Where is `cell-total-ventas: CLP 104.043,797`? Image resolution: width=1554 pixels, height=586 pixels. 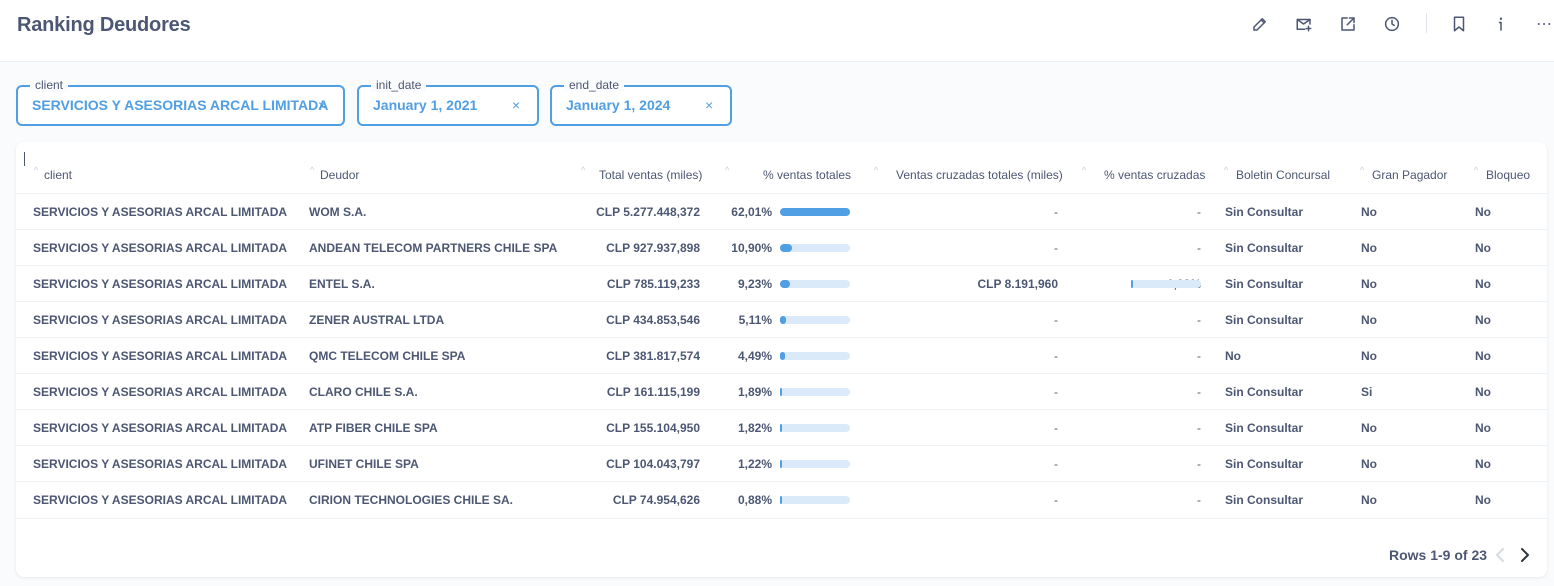 cell-total-ventas: CLP 104.043,797 is located at coordinates (653, 464).